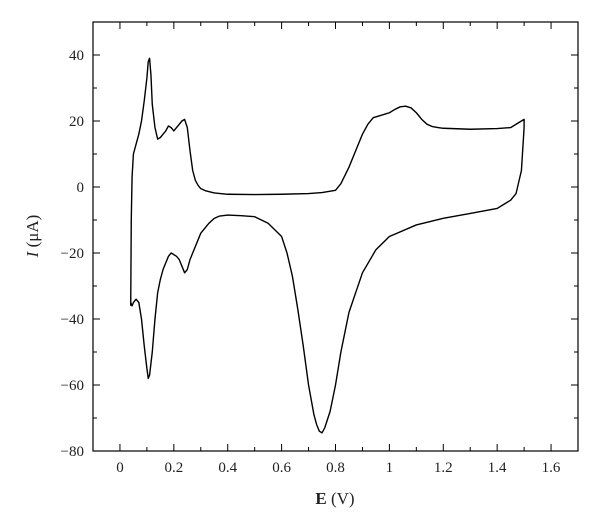 The height and width of the screenshot is (532, 600). Describe the element at coordinates (341, 498) in the screenshot. I see `x-axis-unit: (V)` at that location.